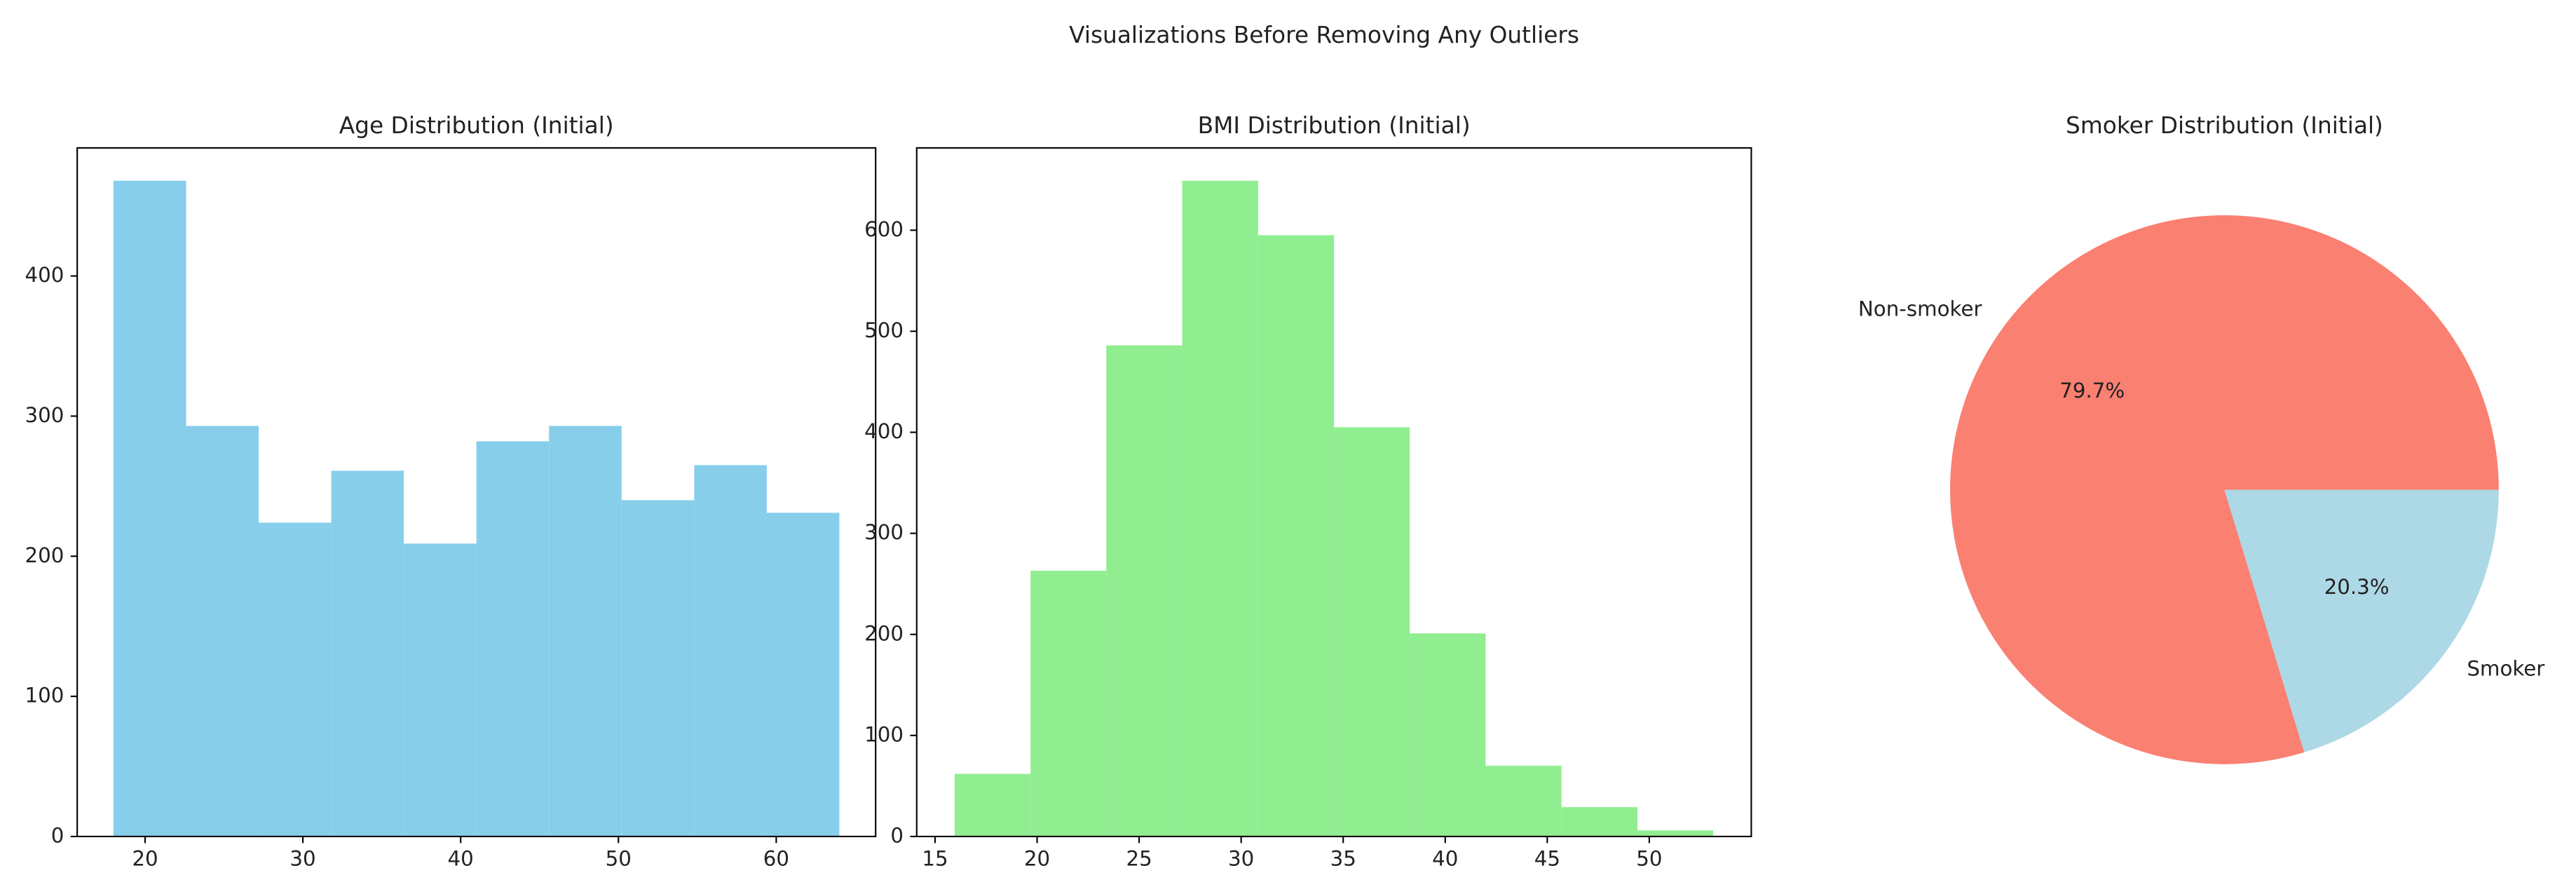 The height and width of the screenshot is (894, 2576). What do you see at coordinates (2224, 125) in the screenshot?
I see `chart-title: Smoker Distribution (Initial)` at bounding box center [2224, 125].